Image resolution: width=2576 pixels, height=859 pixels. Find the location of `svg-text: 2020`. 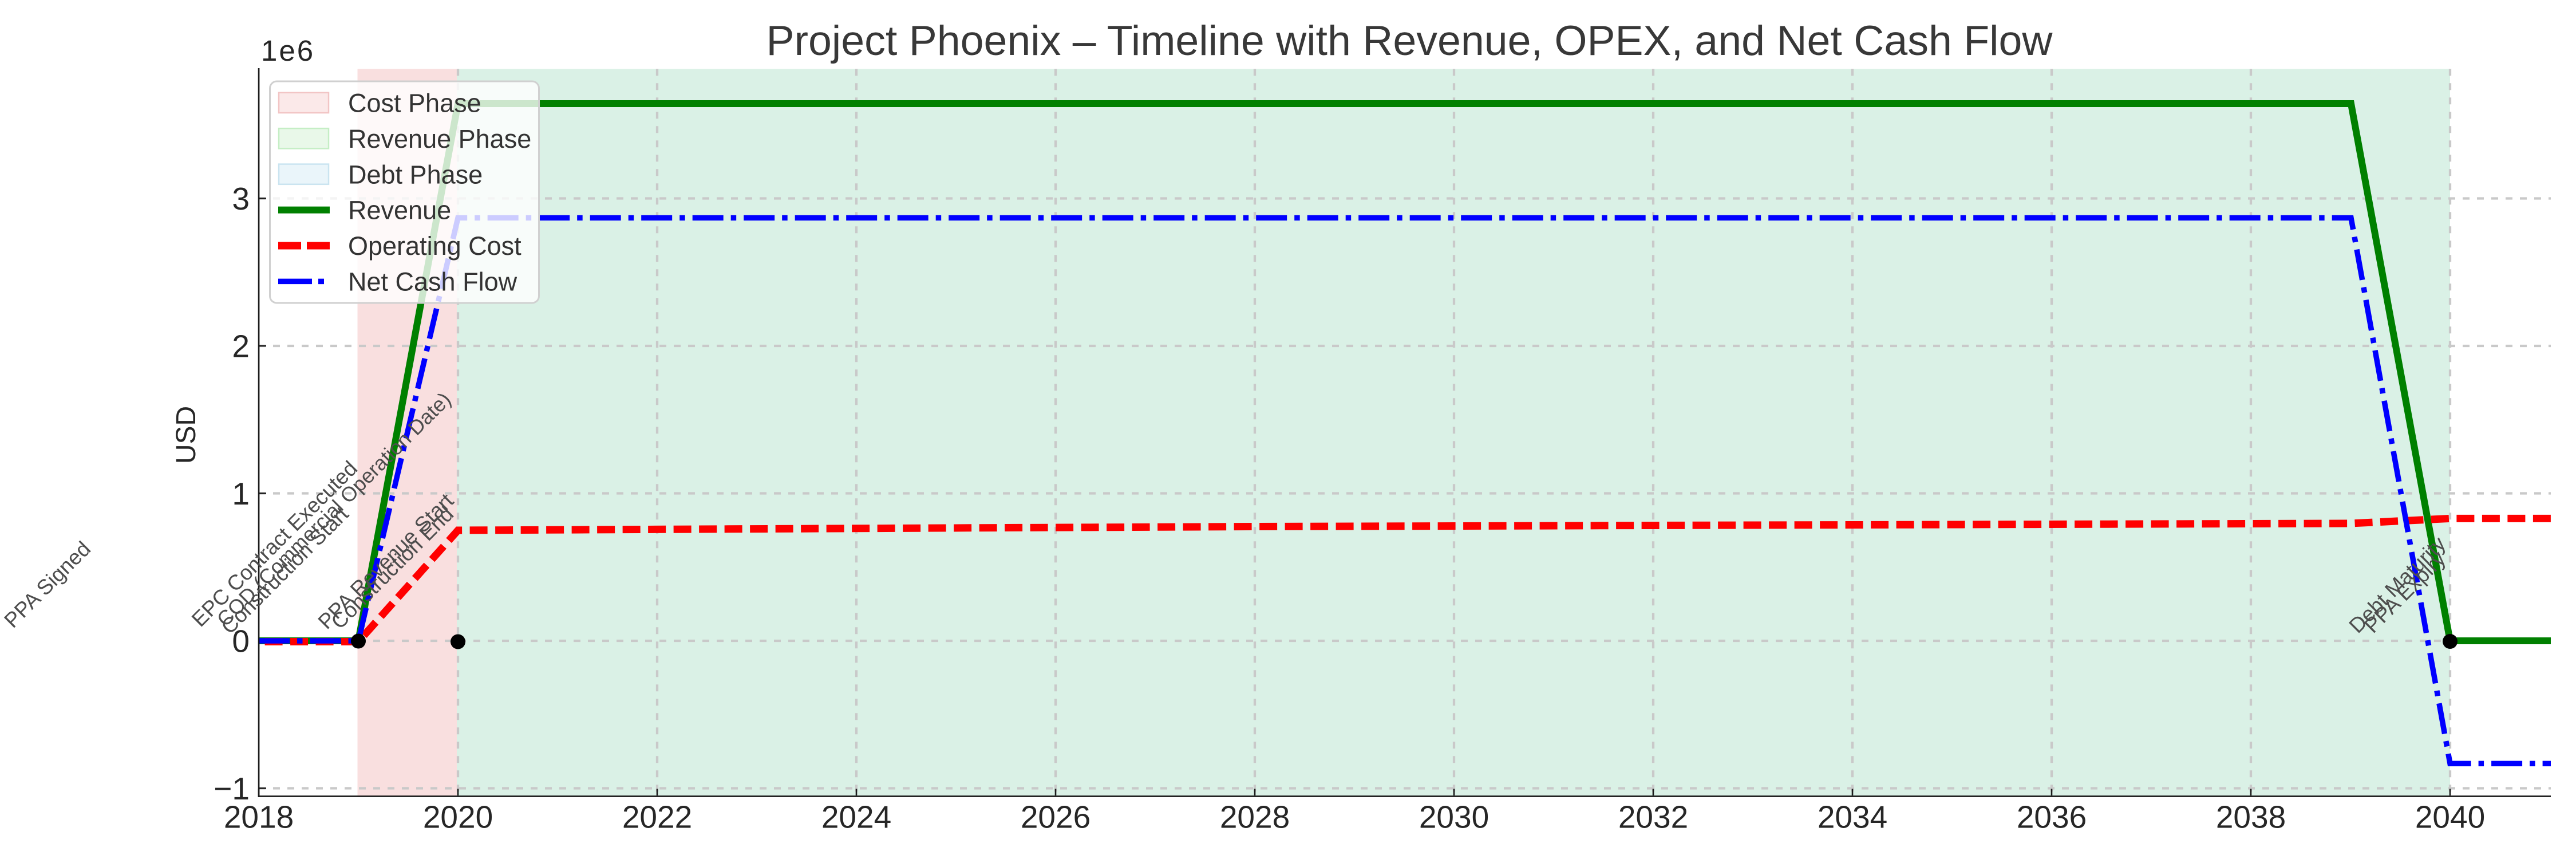

svg-text: 2020 is located at coordinates (458, 817).